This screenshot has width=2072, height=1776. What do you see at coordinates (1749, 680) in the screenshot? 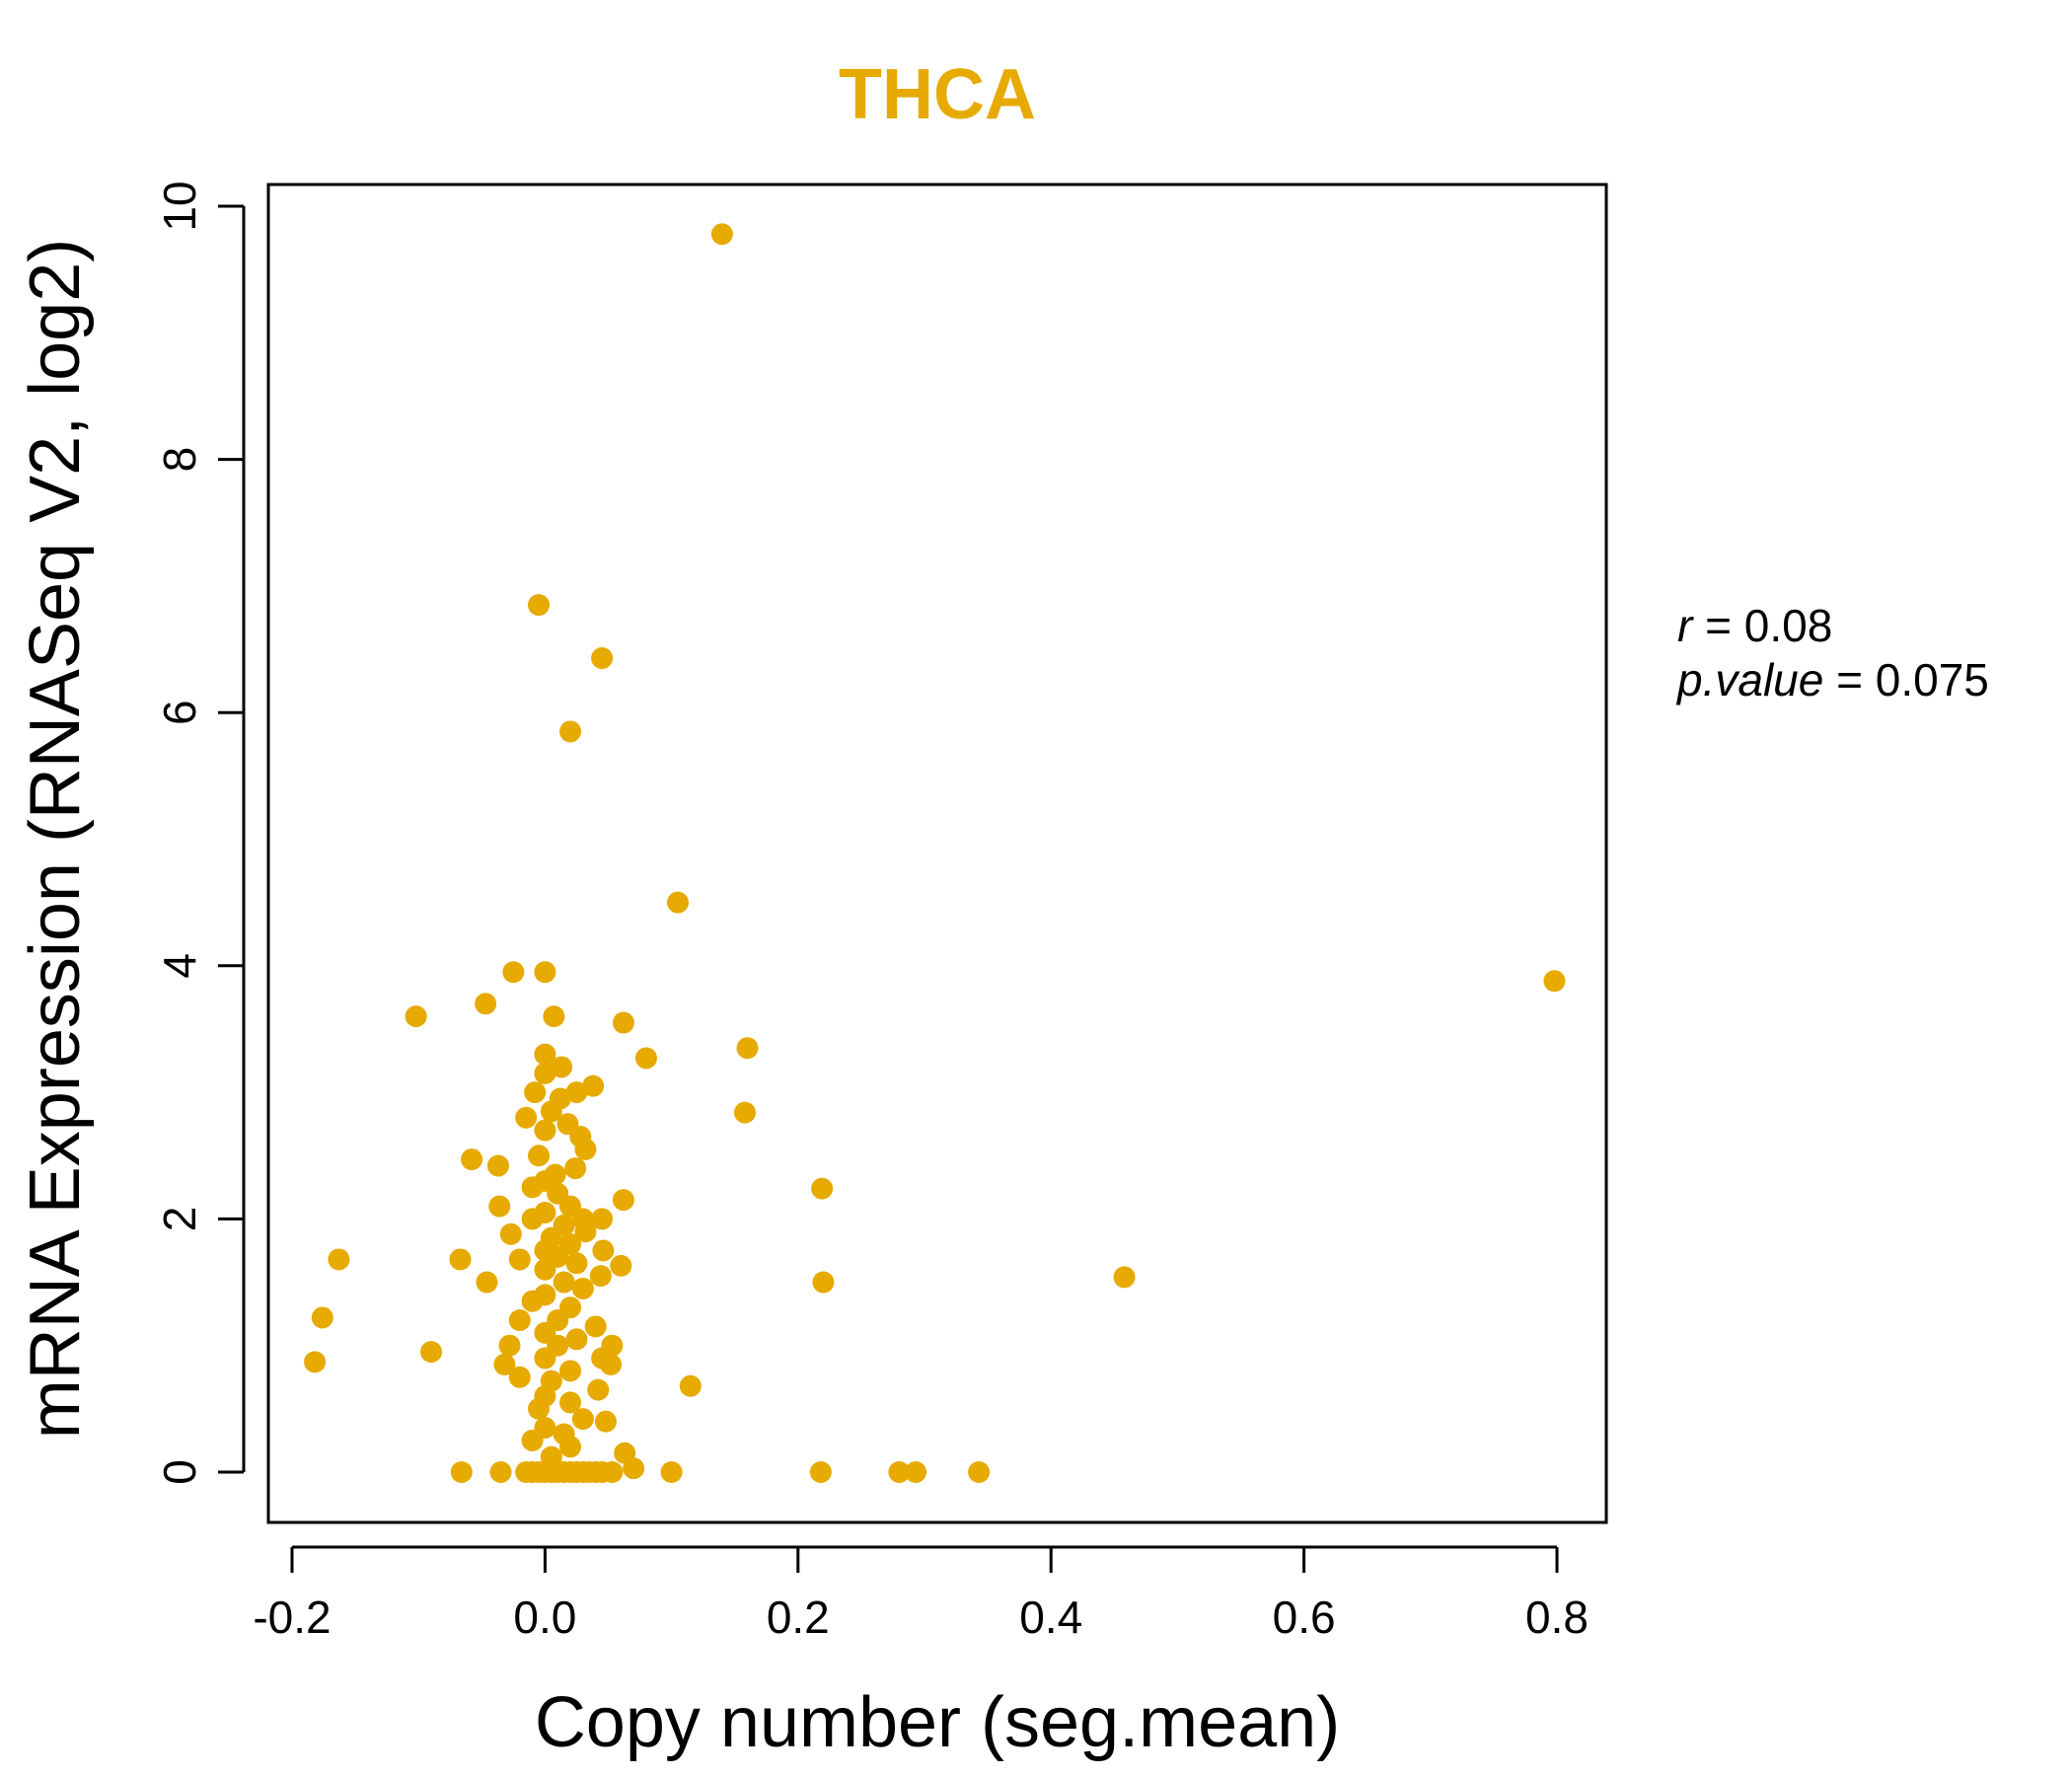
I see `p-label: p.value` at bounding box center [1749, 680].